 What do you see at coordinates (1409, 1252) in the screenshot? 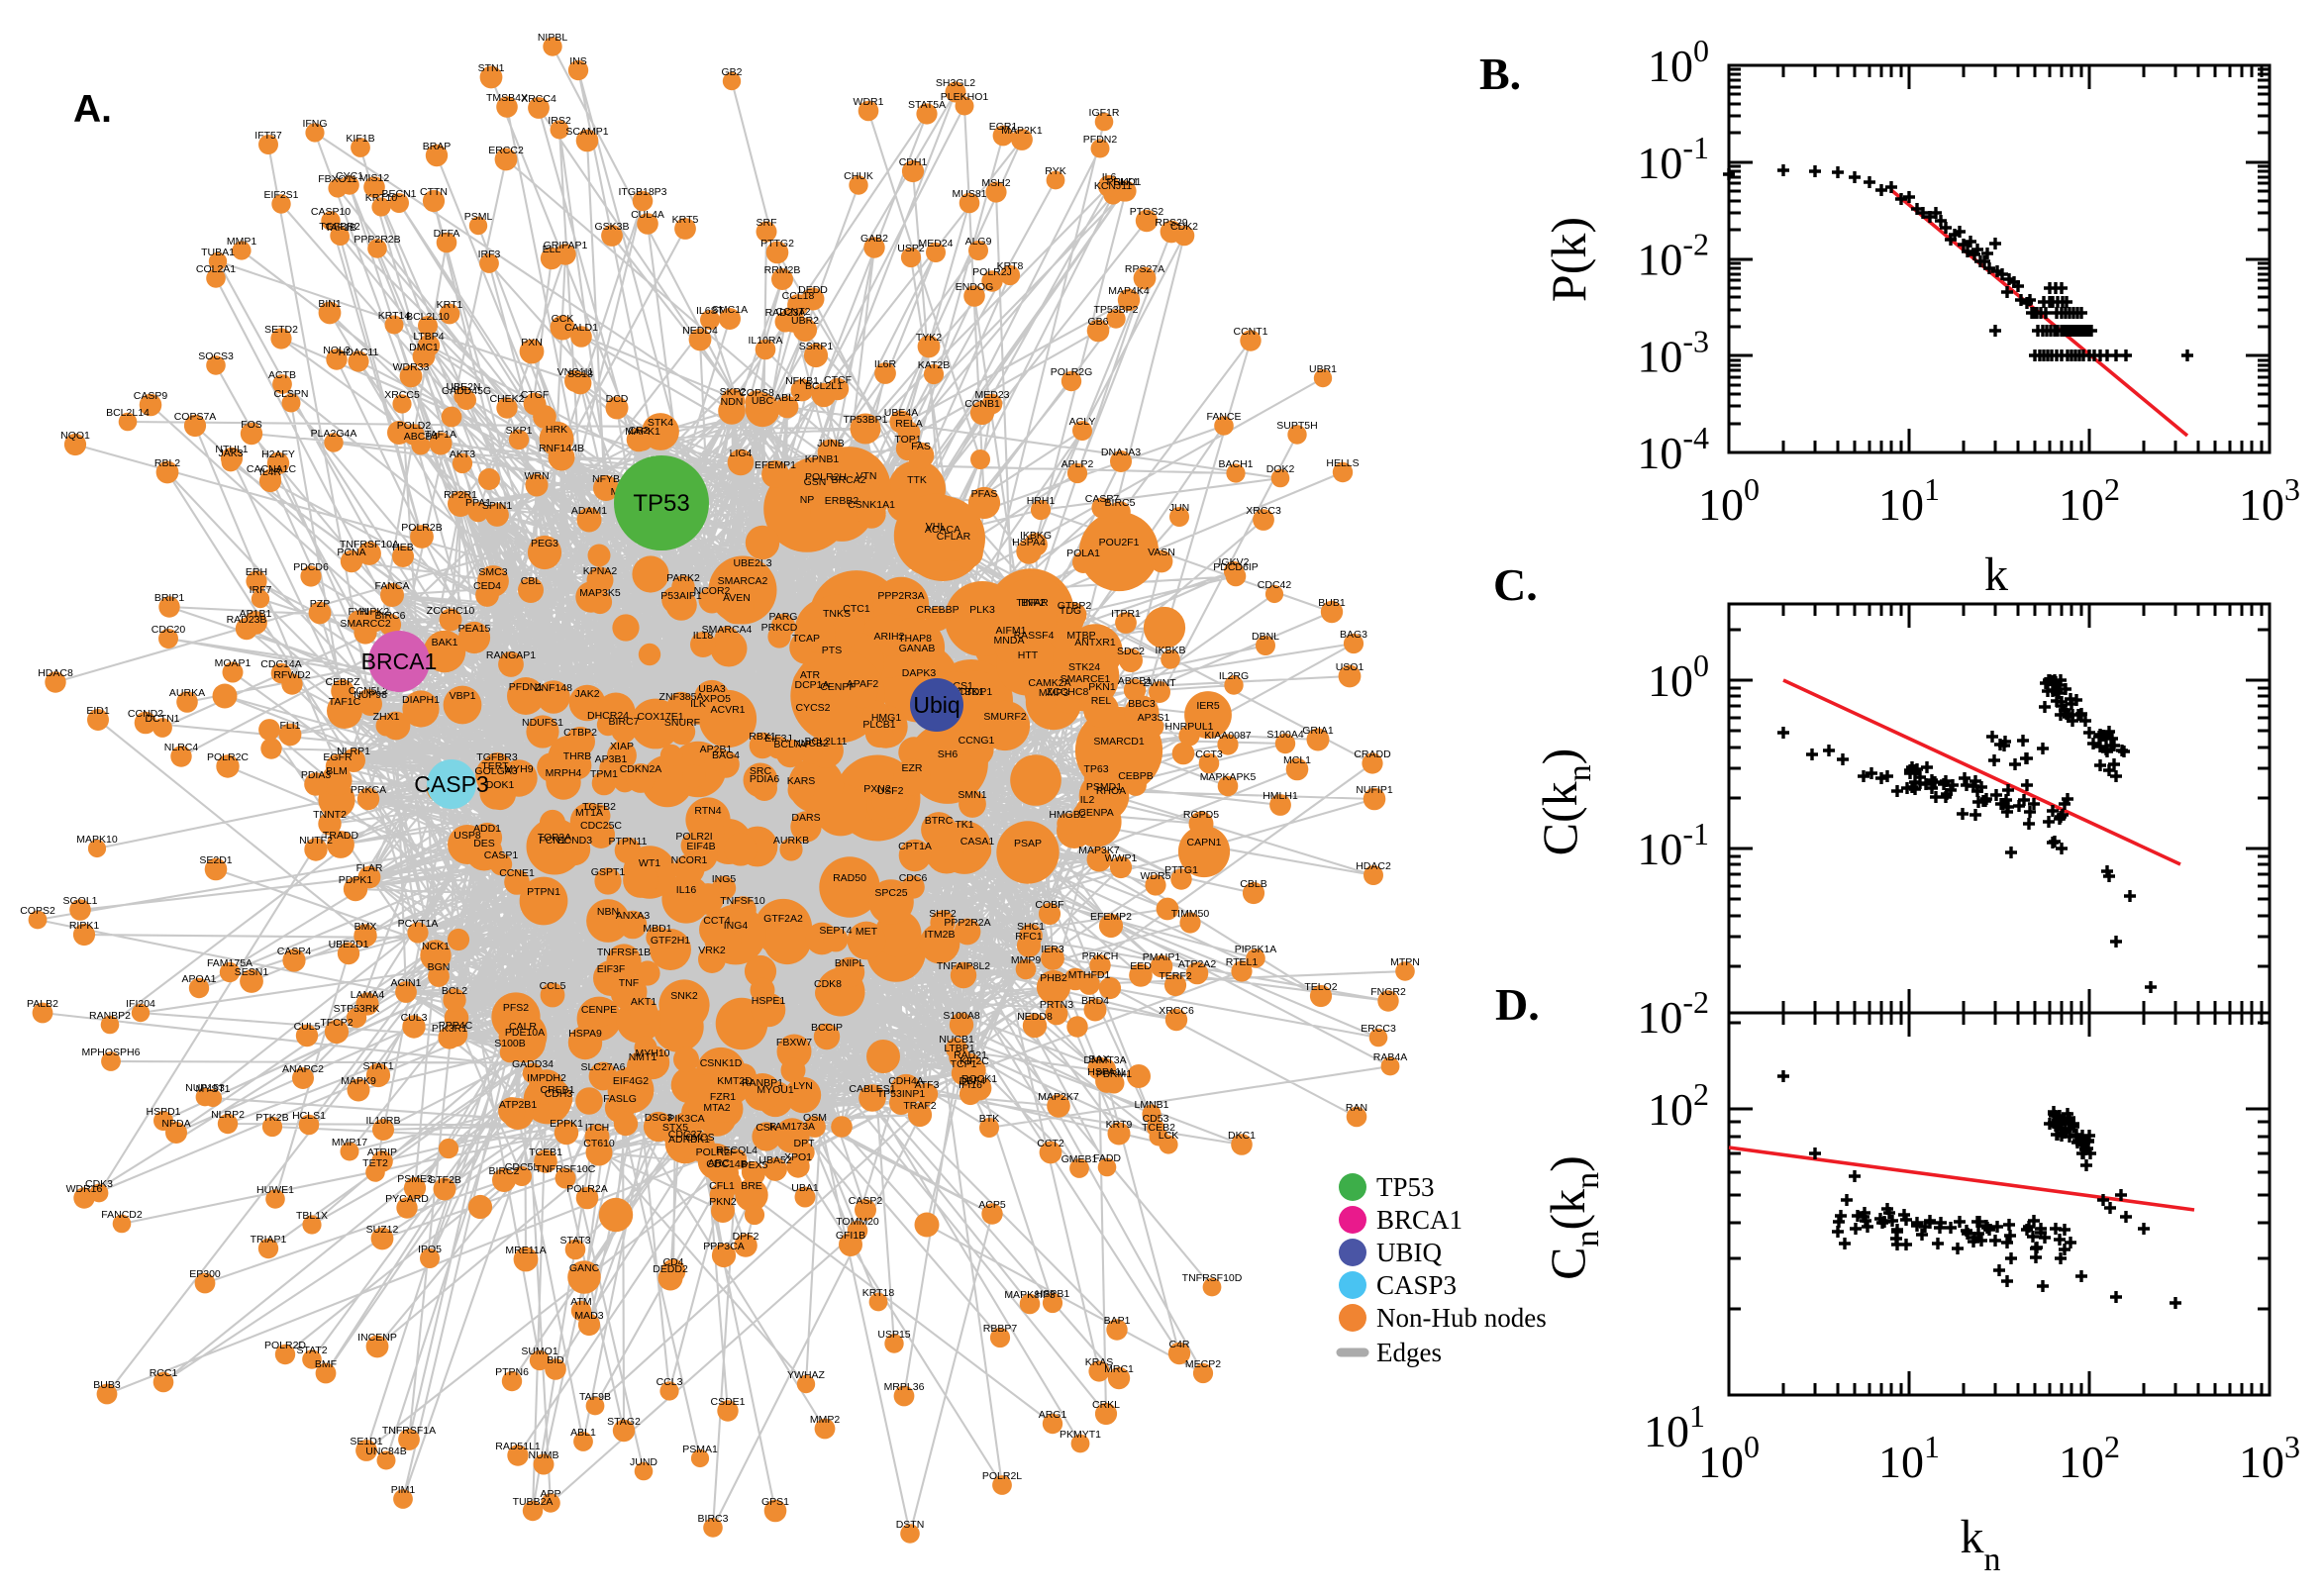
I see `svg-text: UBIQ` at bounding box center [1409, 1252].